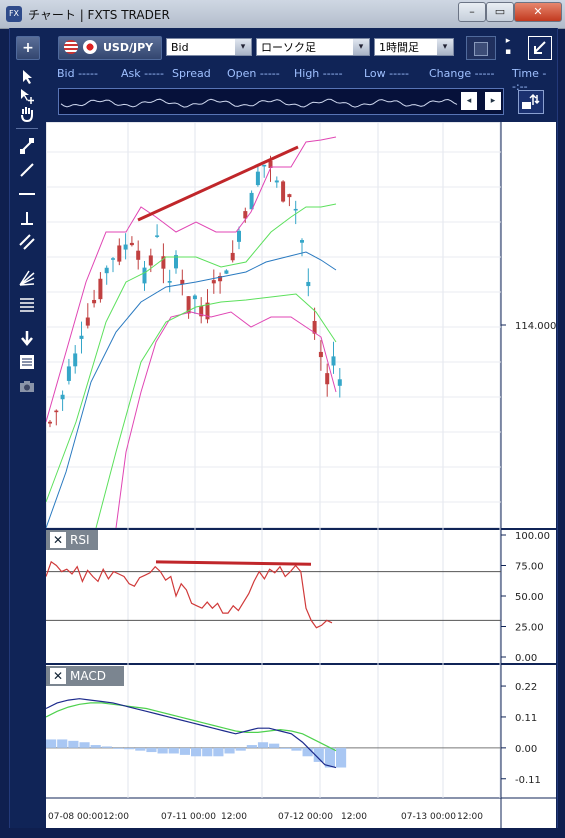  What do you see at coordinates (526, 687) in the screenshot?
I see `macd-axis-label: 0.22` at bounding box center [526, 687].